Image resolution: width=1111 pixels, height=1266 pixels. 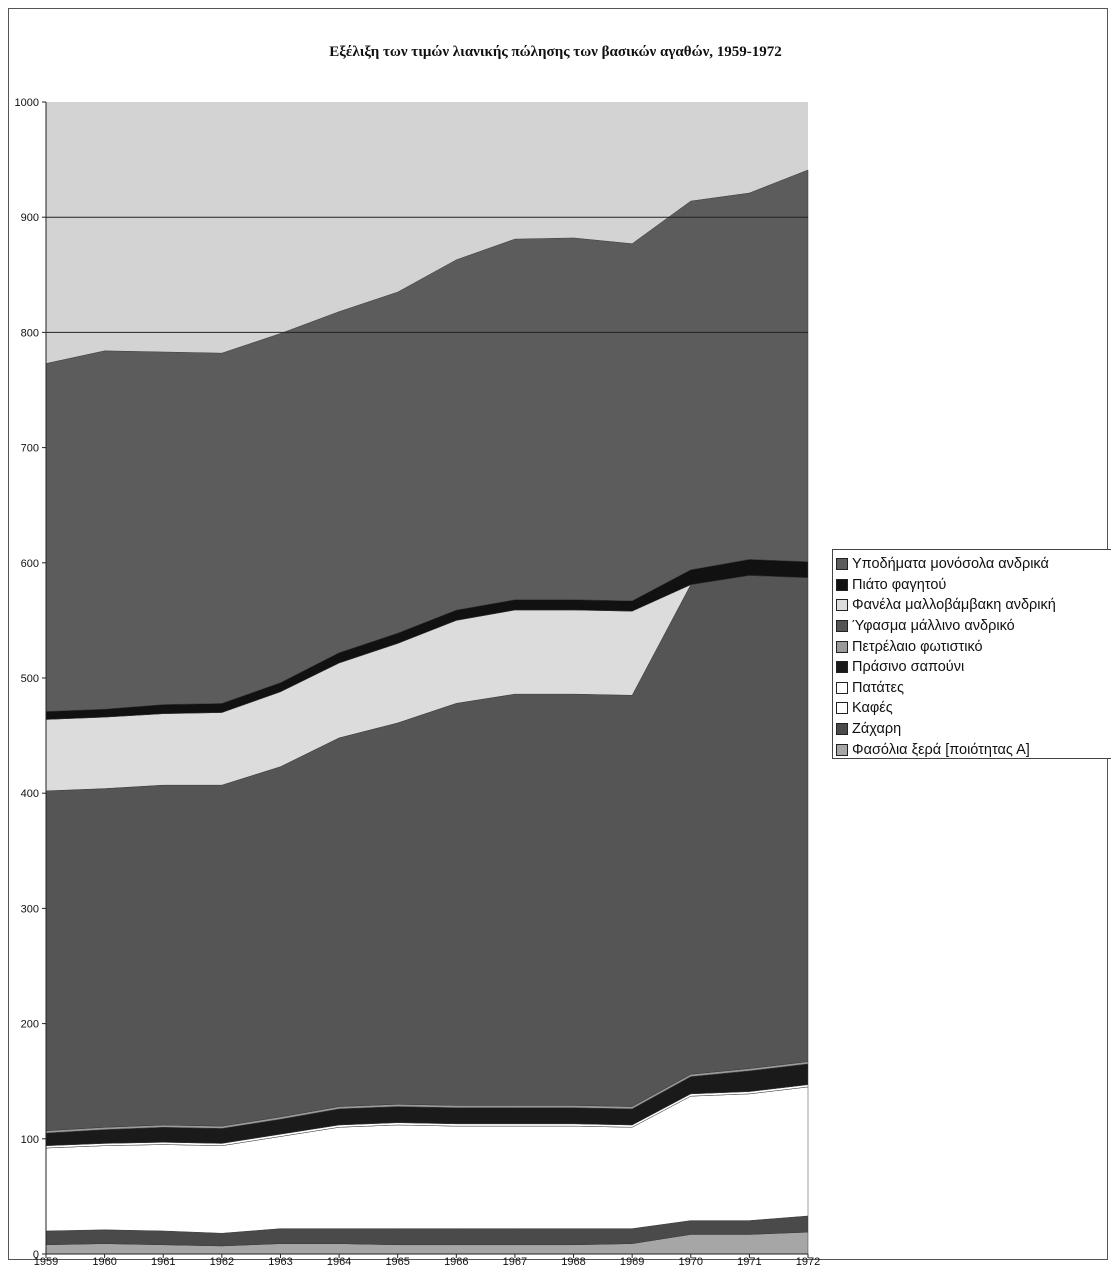 What do you see at coordinates (222, 1261) in the screenshot?
I see `x-tick-label: 1962` at bounding box center [222, 1261].